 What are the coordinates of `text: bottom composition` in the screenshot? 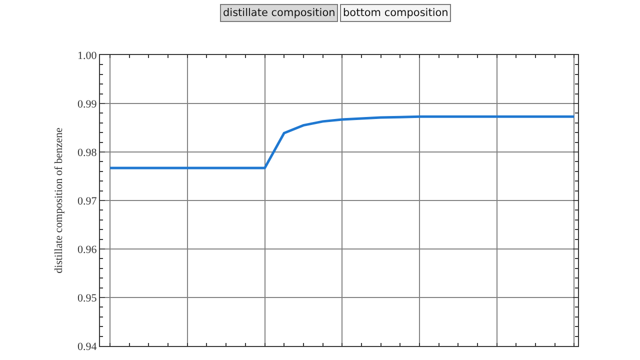 It's located at (395, 13).